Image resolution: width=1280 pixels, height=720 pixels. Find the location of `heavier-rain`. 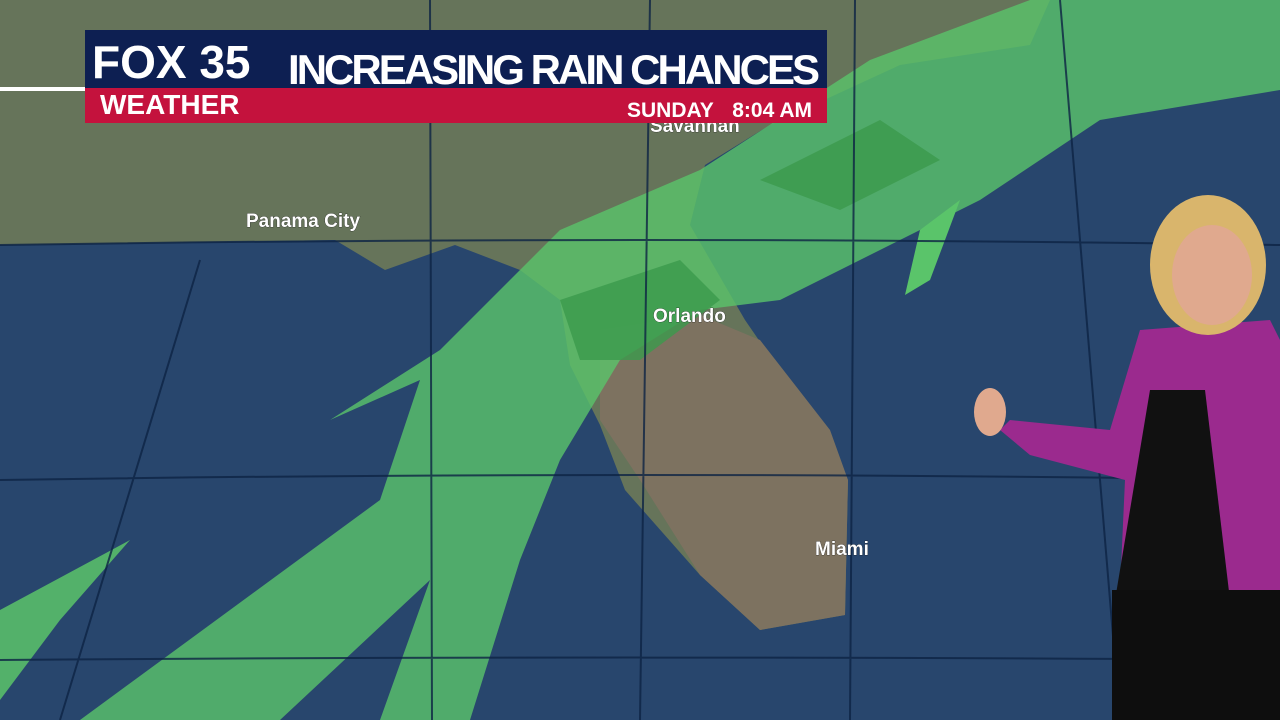

heavier-rain is located at coordinates (750, 240).